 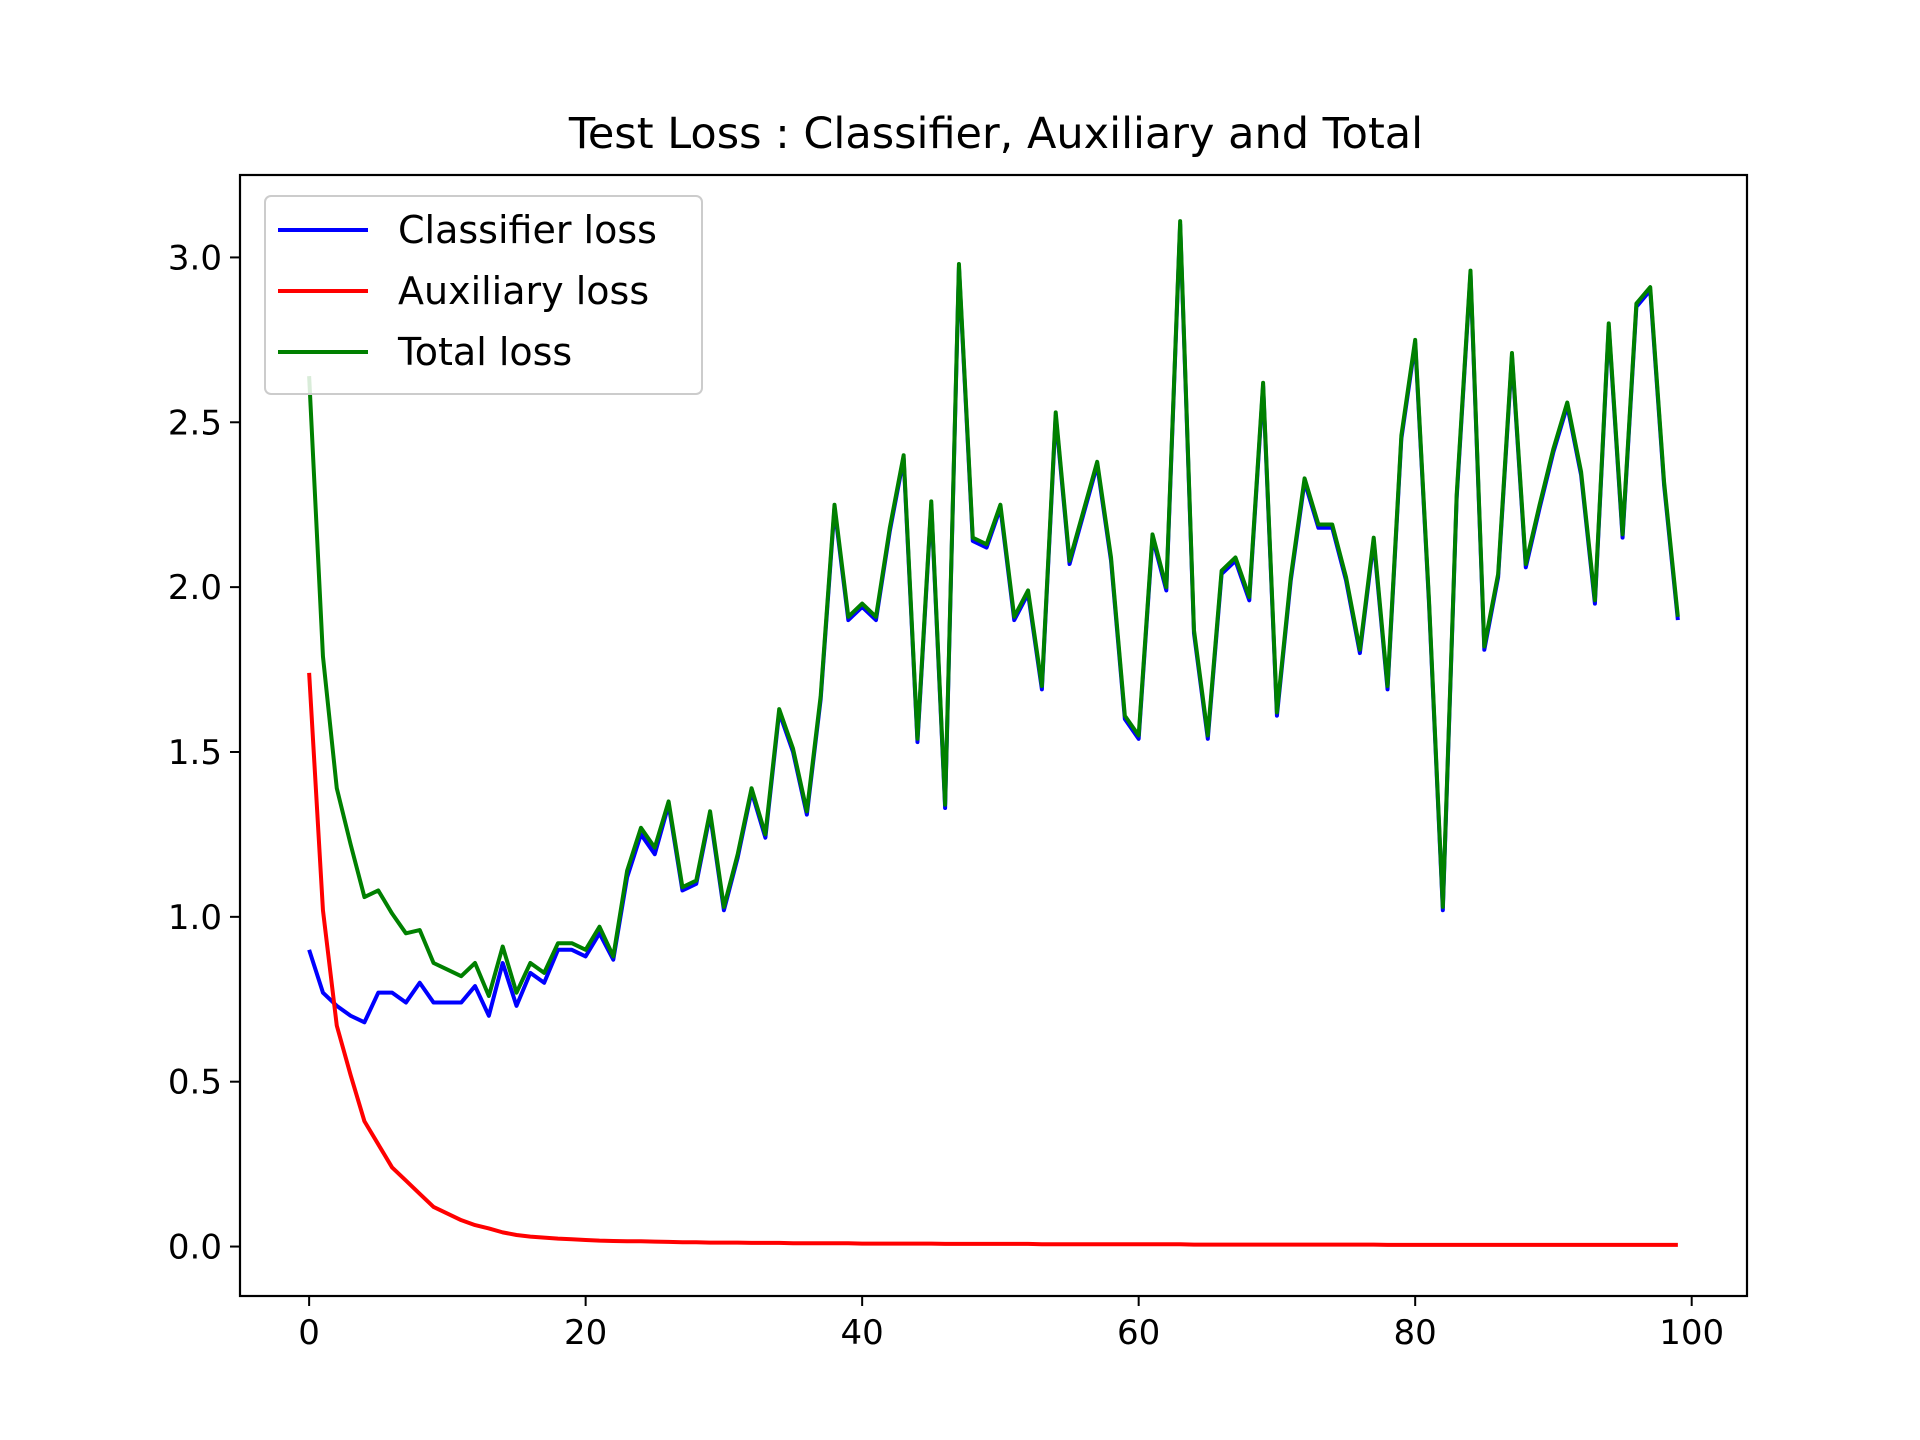 I want to click on x-tick-label: 40, so click(x=862, y=1333).